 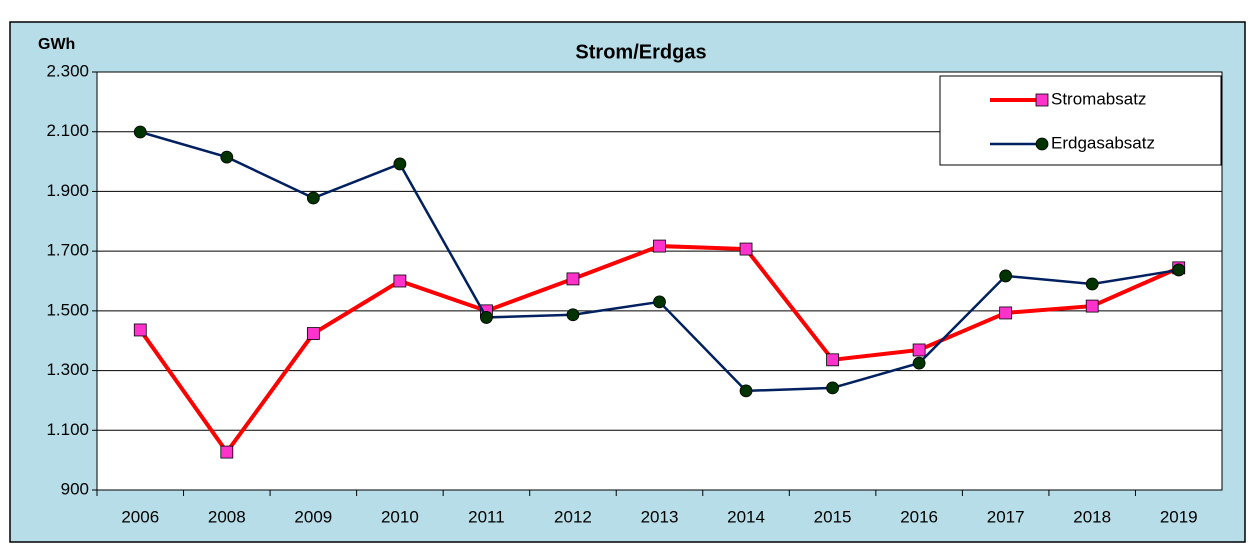 I want to click on x-tick-label: 2006, so click(x=140, y=516).